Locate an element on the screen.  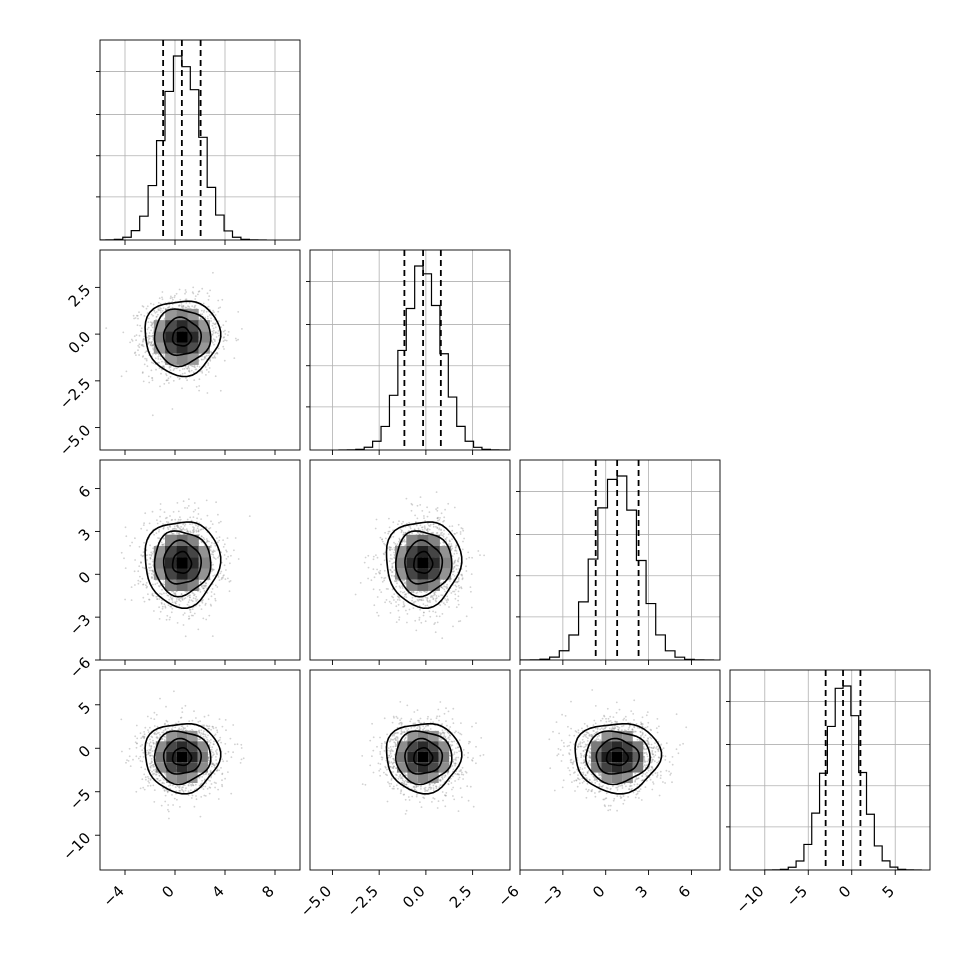
panel-content is located at coordinates (200, 140).